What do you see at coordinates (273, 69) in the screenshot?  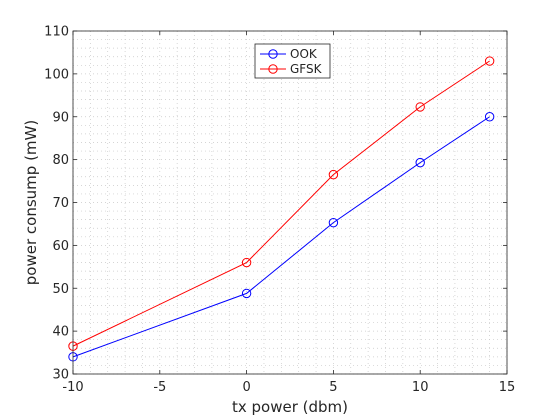 I see `legend-marker-gfsk` at bounding box center [273, 69].